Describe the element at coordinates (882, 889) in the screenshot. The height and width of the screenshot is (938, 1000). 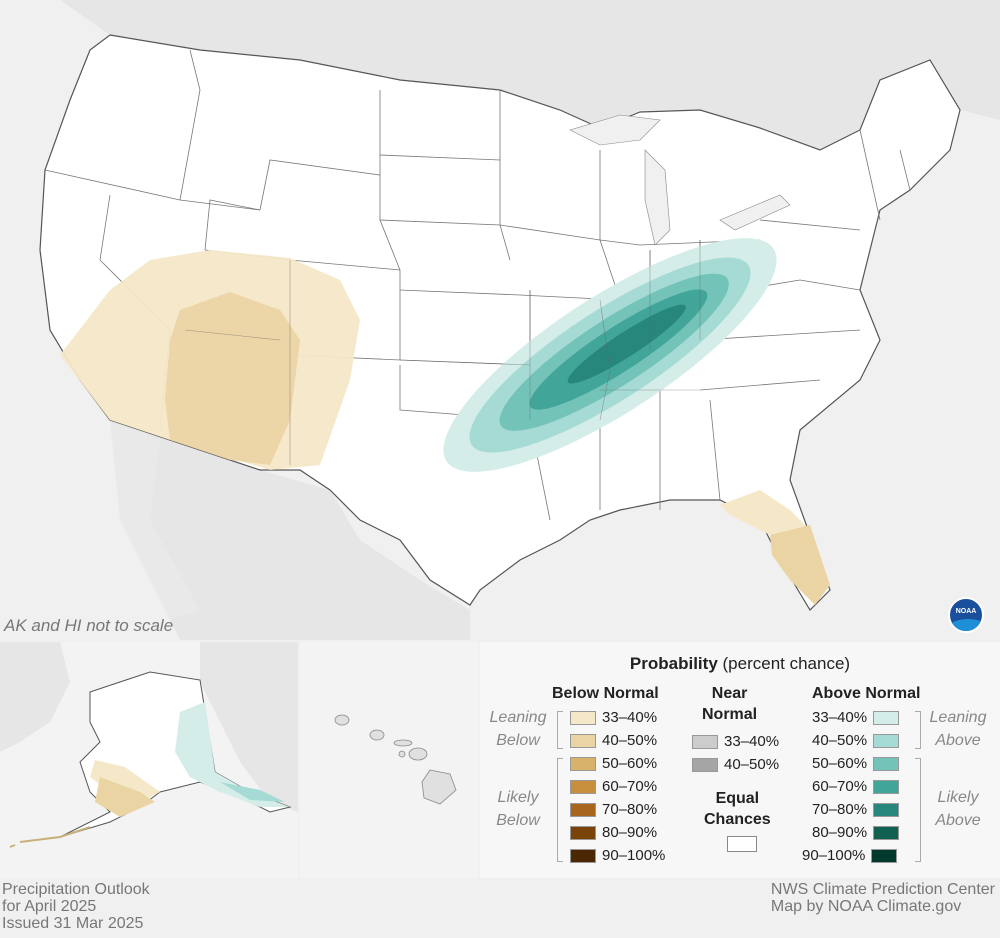
I see `credit-line1: NWS Climate Prediction Center` at that location.